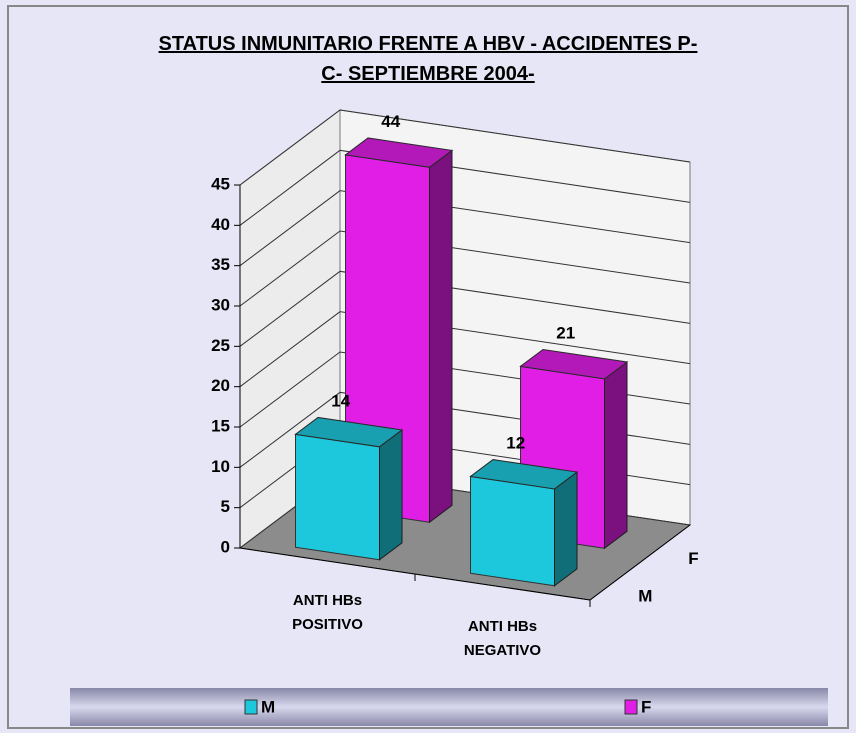  What do you see at coordinates (565, 333) in the screenshot?
I see `value-label: 21` at bounding box center [565, 333].